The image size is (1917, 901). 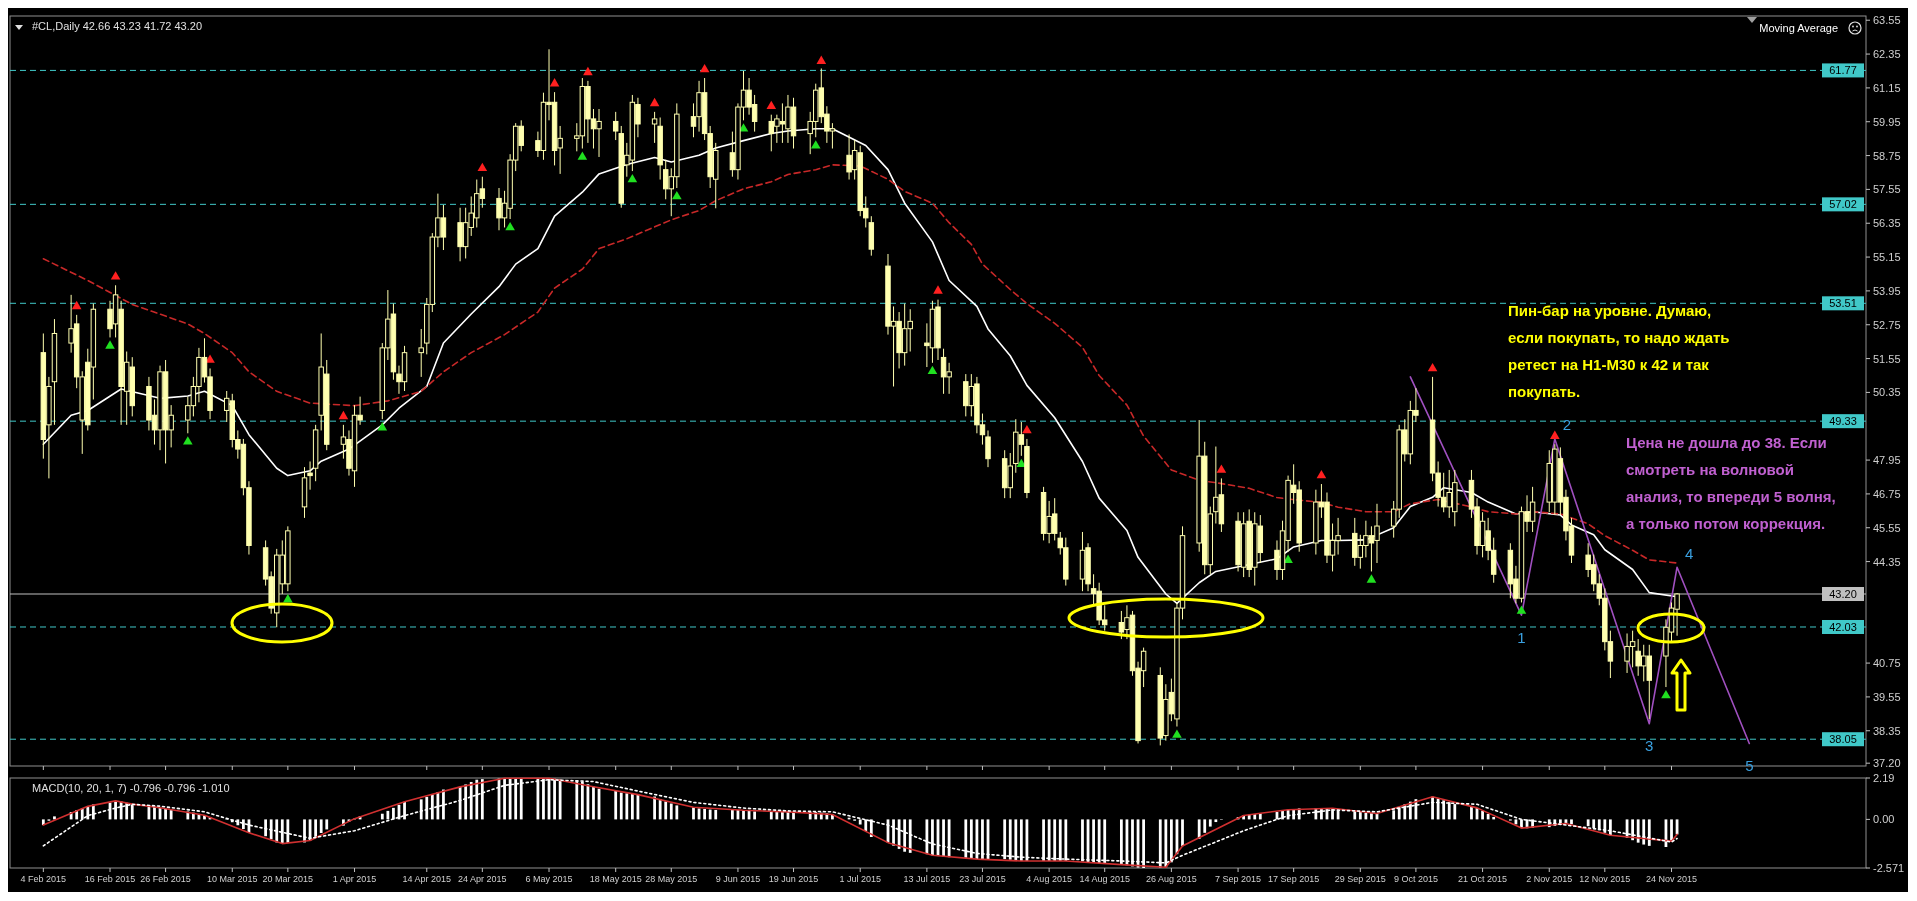 I want to click on annotation: 4, so click(x=1689, y=553).